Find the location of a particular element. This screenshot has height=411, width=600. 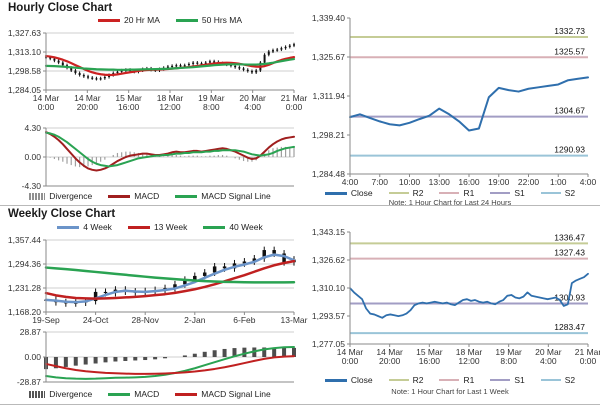

legend-label: S2 is located at coordinates (570, 193).